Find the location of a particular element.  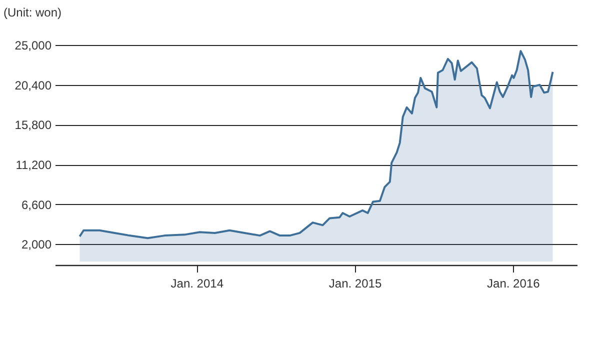

y-tick-label: 2,000 is located at coordinates (36, 245).